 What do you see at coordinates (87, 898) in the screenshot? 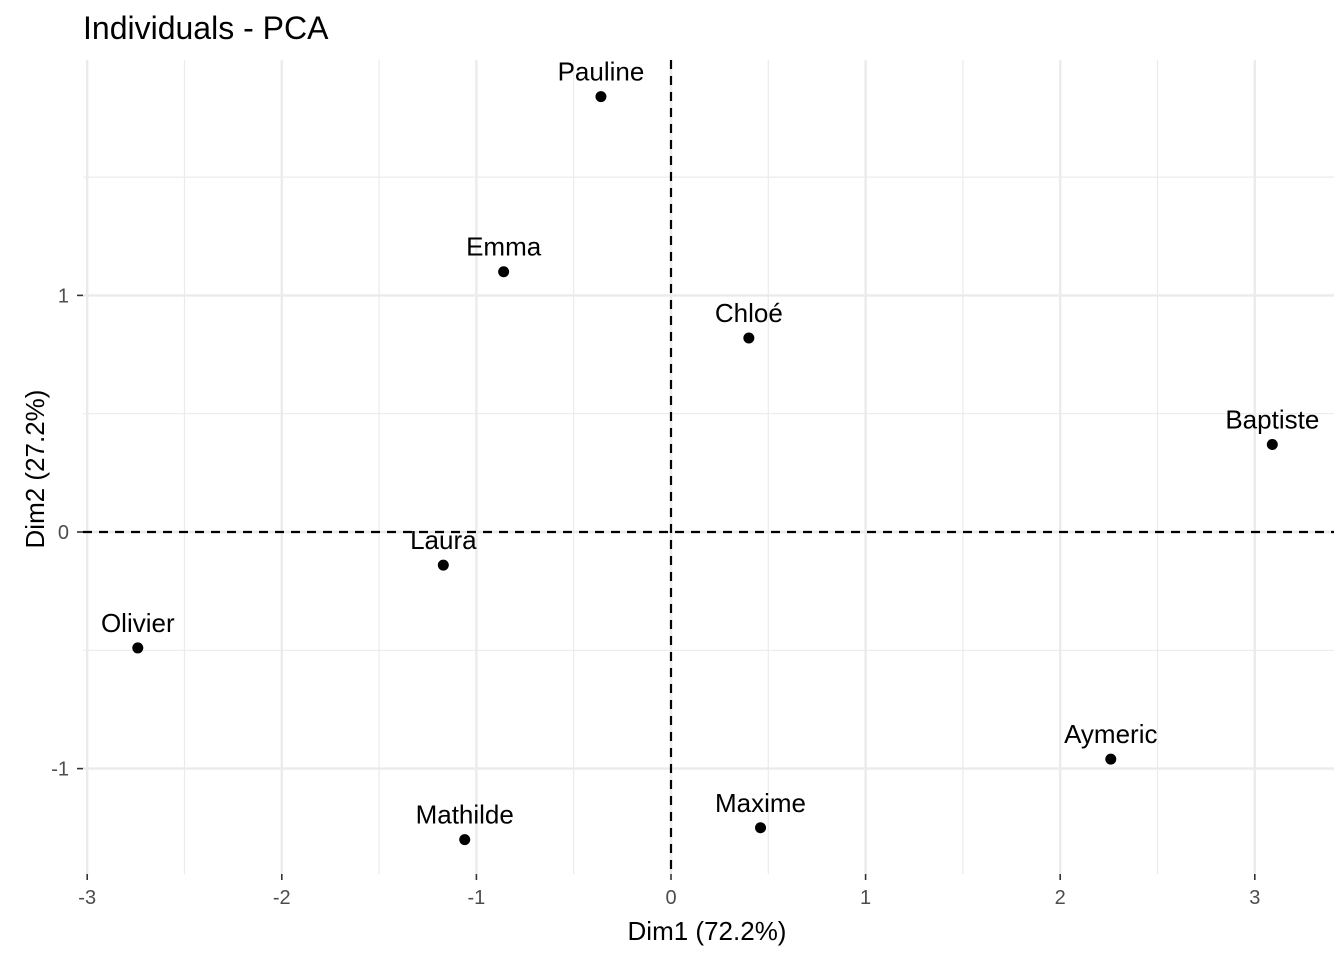
I see `x-tick-label: -3` at bounding box center [87, 898].